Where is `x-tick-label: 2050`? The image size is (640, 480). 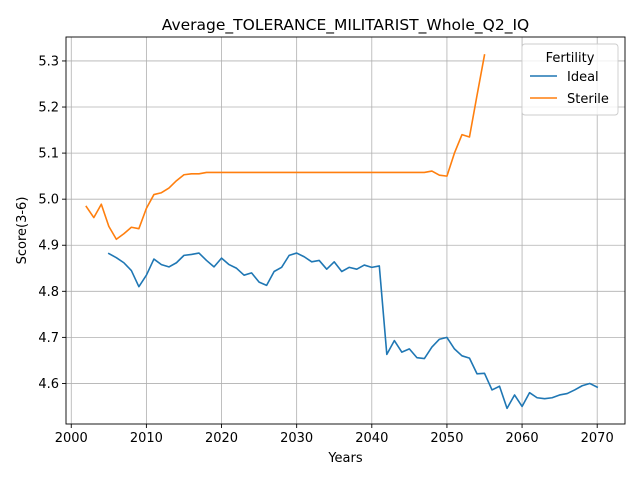 x-tick-label: 2050 is located at coordinates (446, 438).